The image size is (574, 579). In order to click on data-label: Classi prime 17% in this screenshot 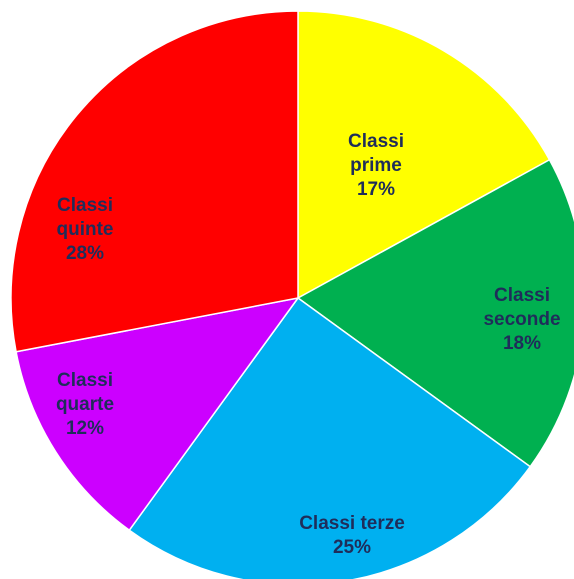, I will do `click(376, 166)`.